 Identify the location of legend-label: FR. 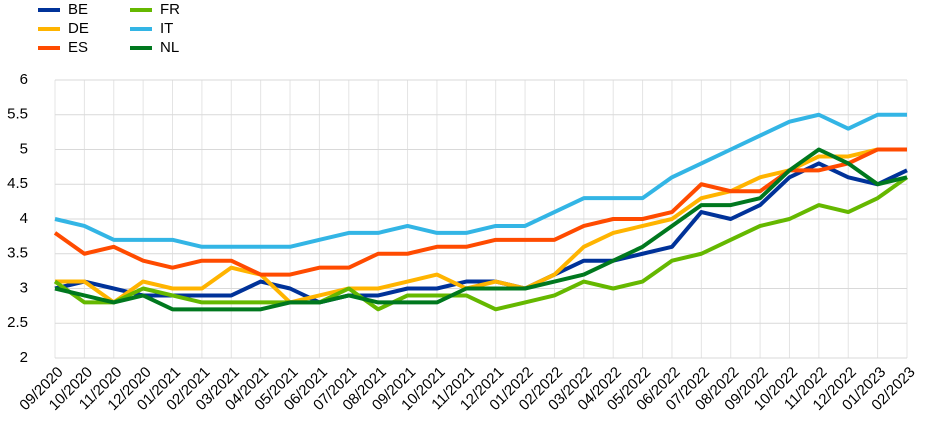
(170, 9).